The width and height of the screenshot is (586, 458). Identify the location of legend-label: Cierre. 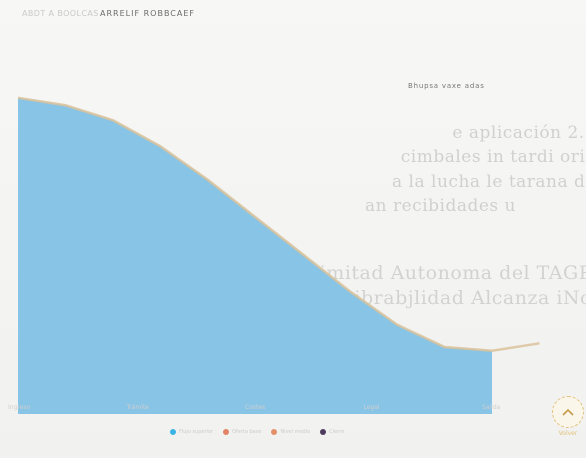
(337, 432).